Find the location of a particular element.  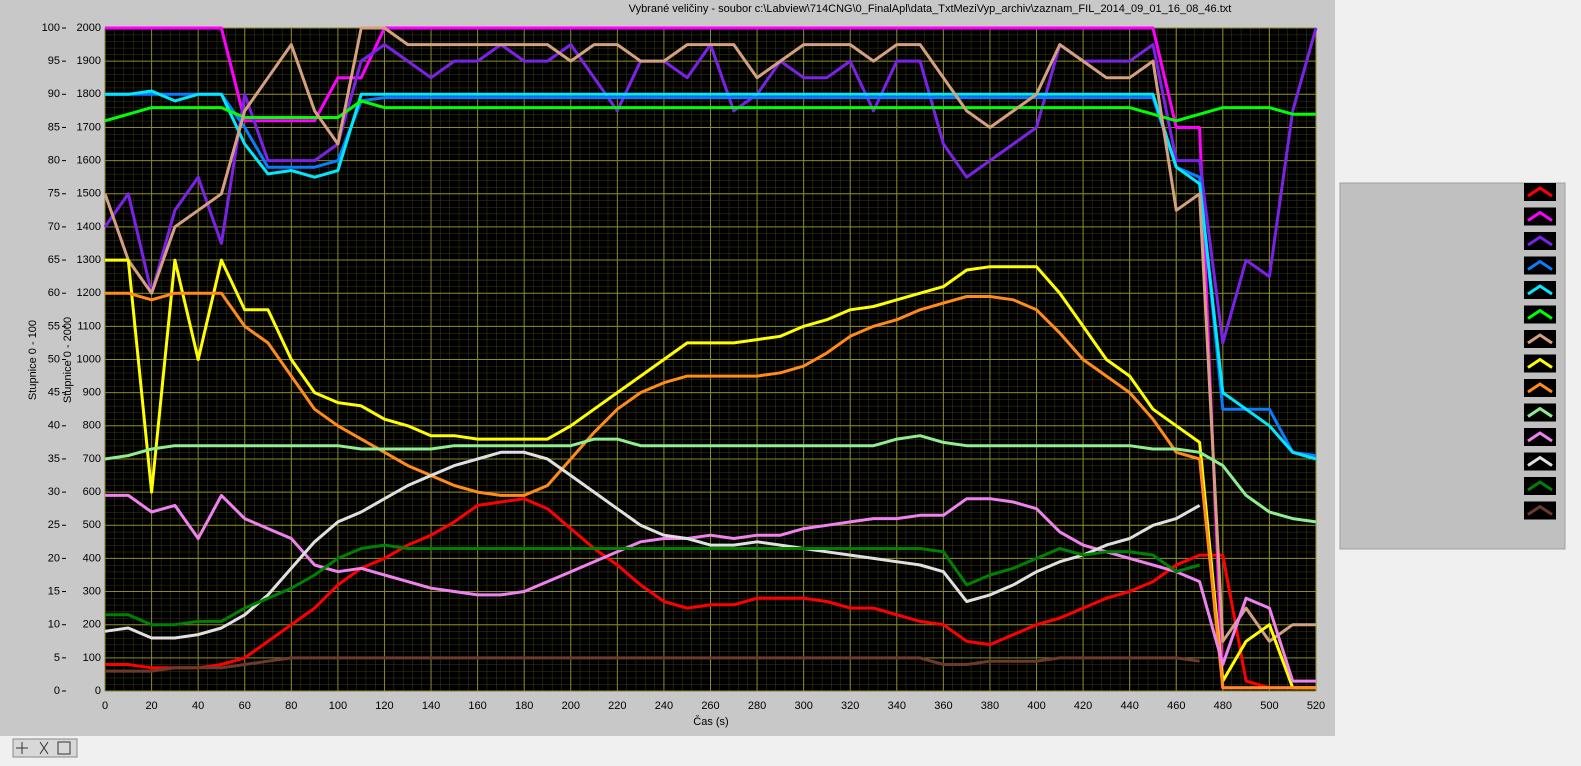

y2-tick-label: 85 is located at coordinates (54, 127).